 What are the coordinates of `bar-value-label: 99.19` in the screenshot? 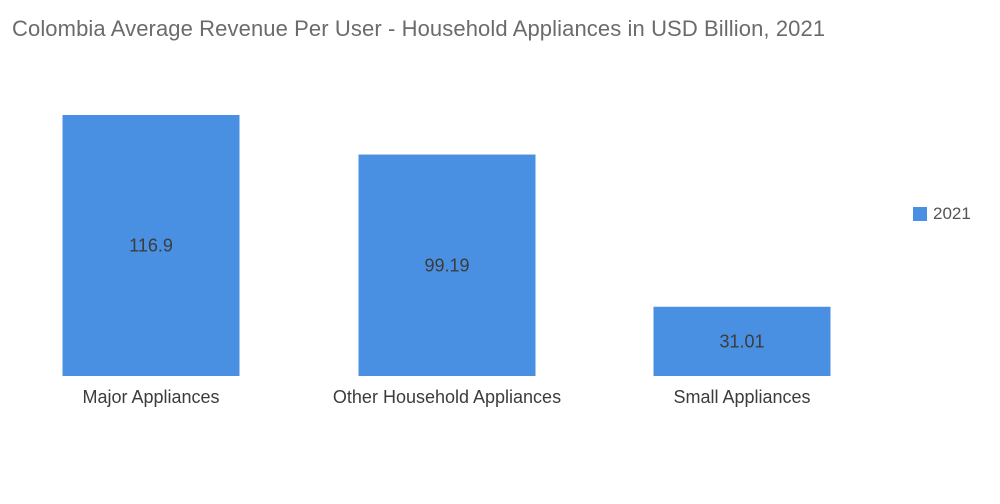 It's located at (446, 265).